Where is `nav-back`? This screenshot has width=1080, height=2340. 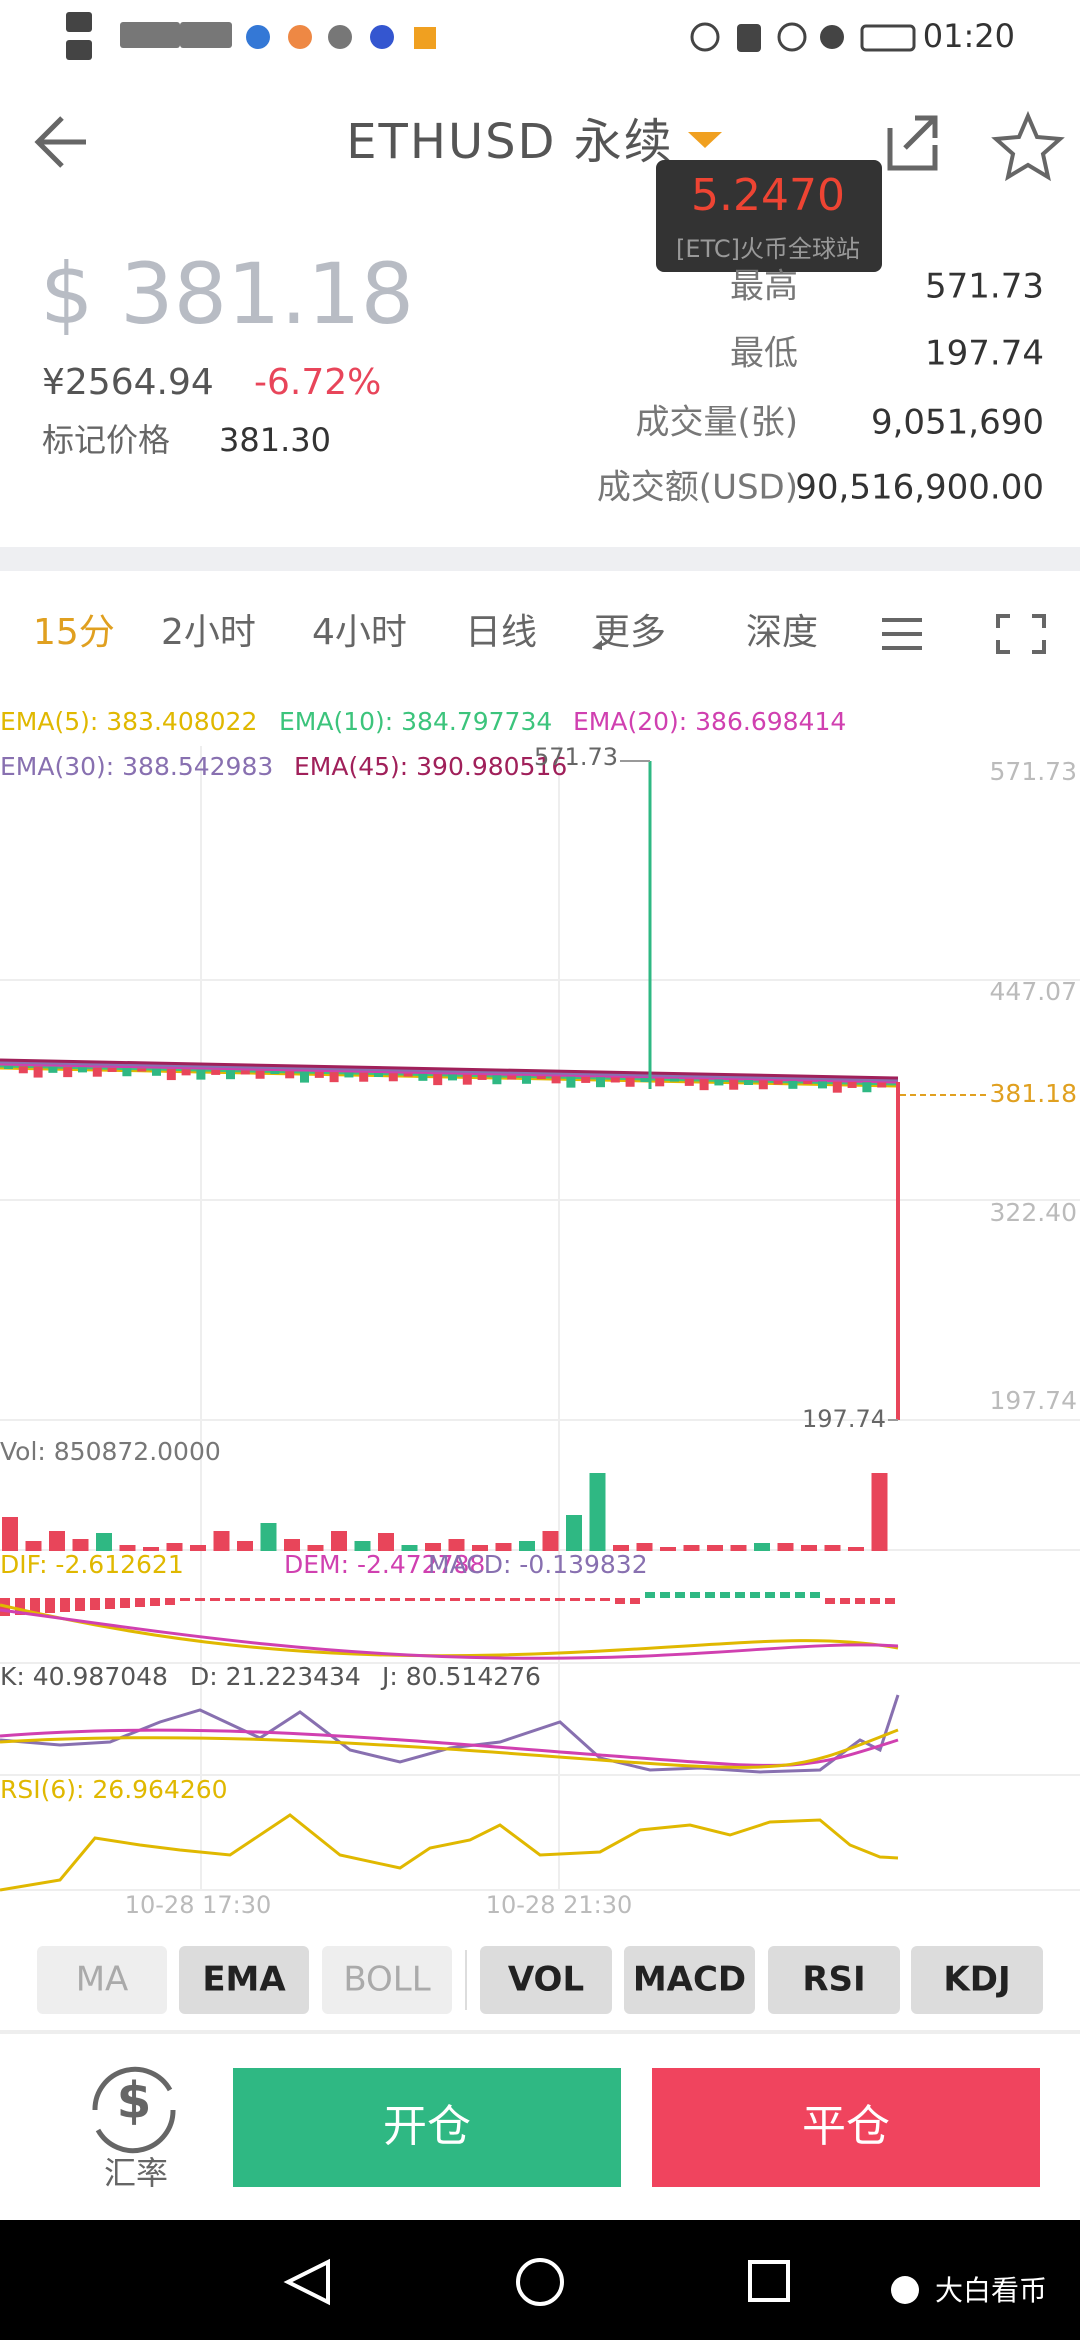 nav-back is located at coordinates (306, 2282).